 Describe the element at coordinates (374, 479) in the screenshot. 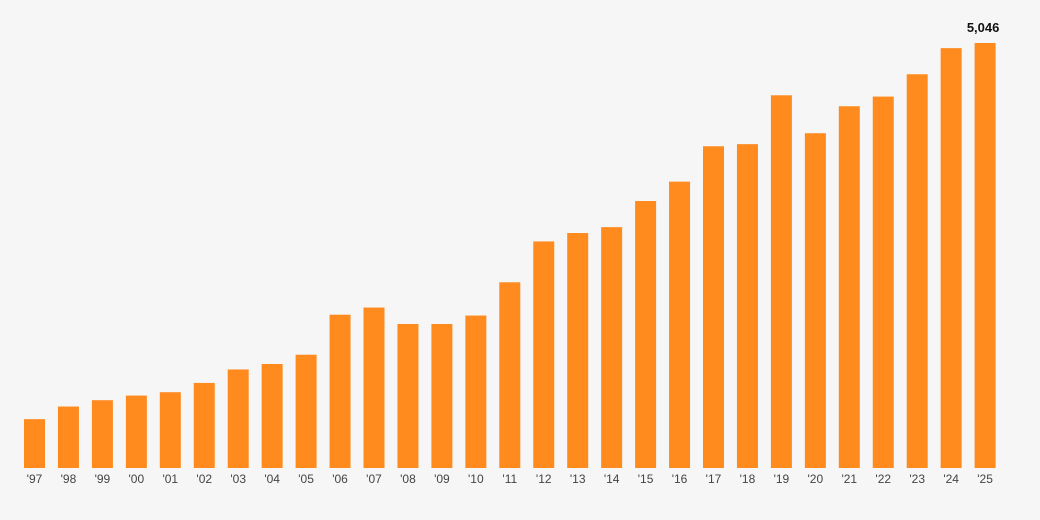

I see `x-tick-label: '07` at that location.